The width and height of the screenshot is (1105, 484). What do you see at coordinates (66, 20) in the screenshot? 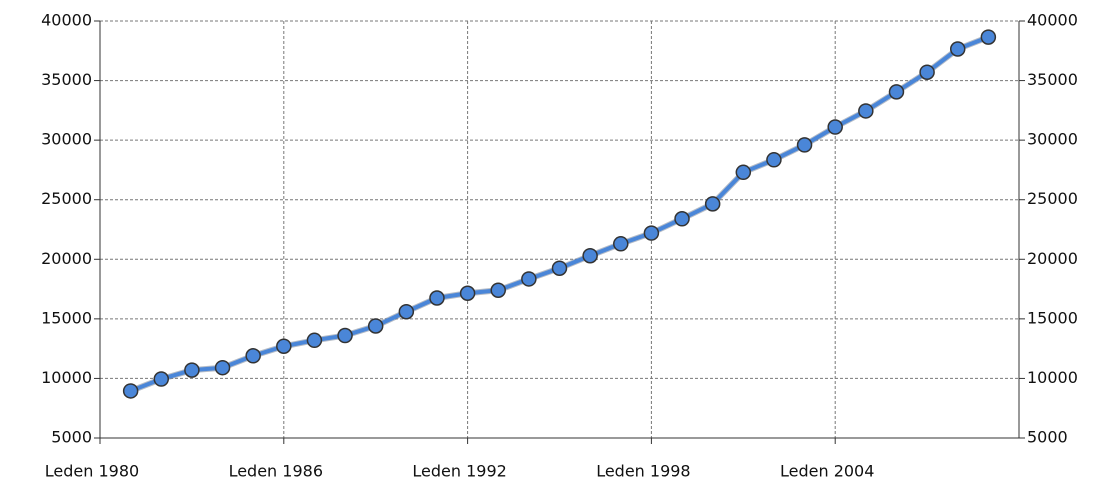
I see `y-tick-label: 40000` at bounding box center [66, 20].